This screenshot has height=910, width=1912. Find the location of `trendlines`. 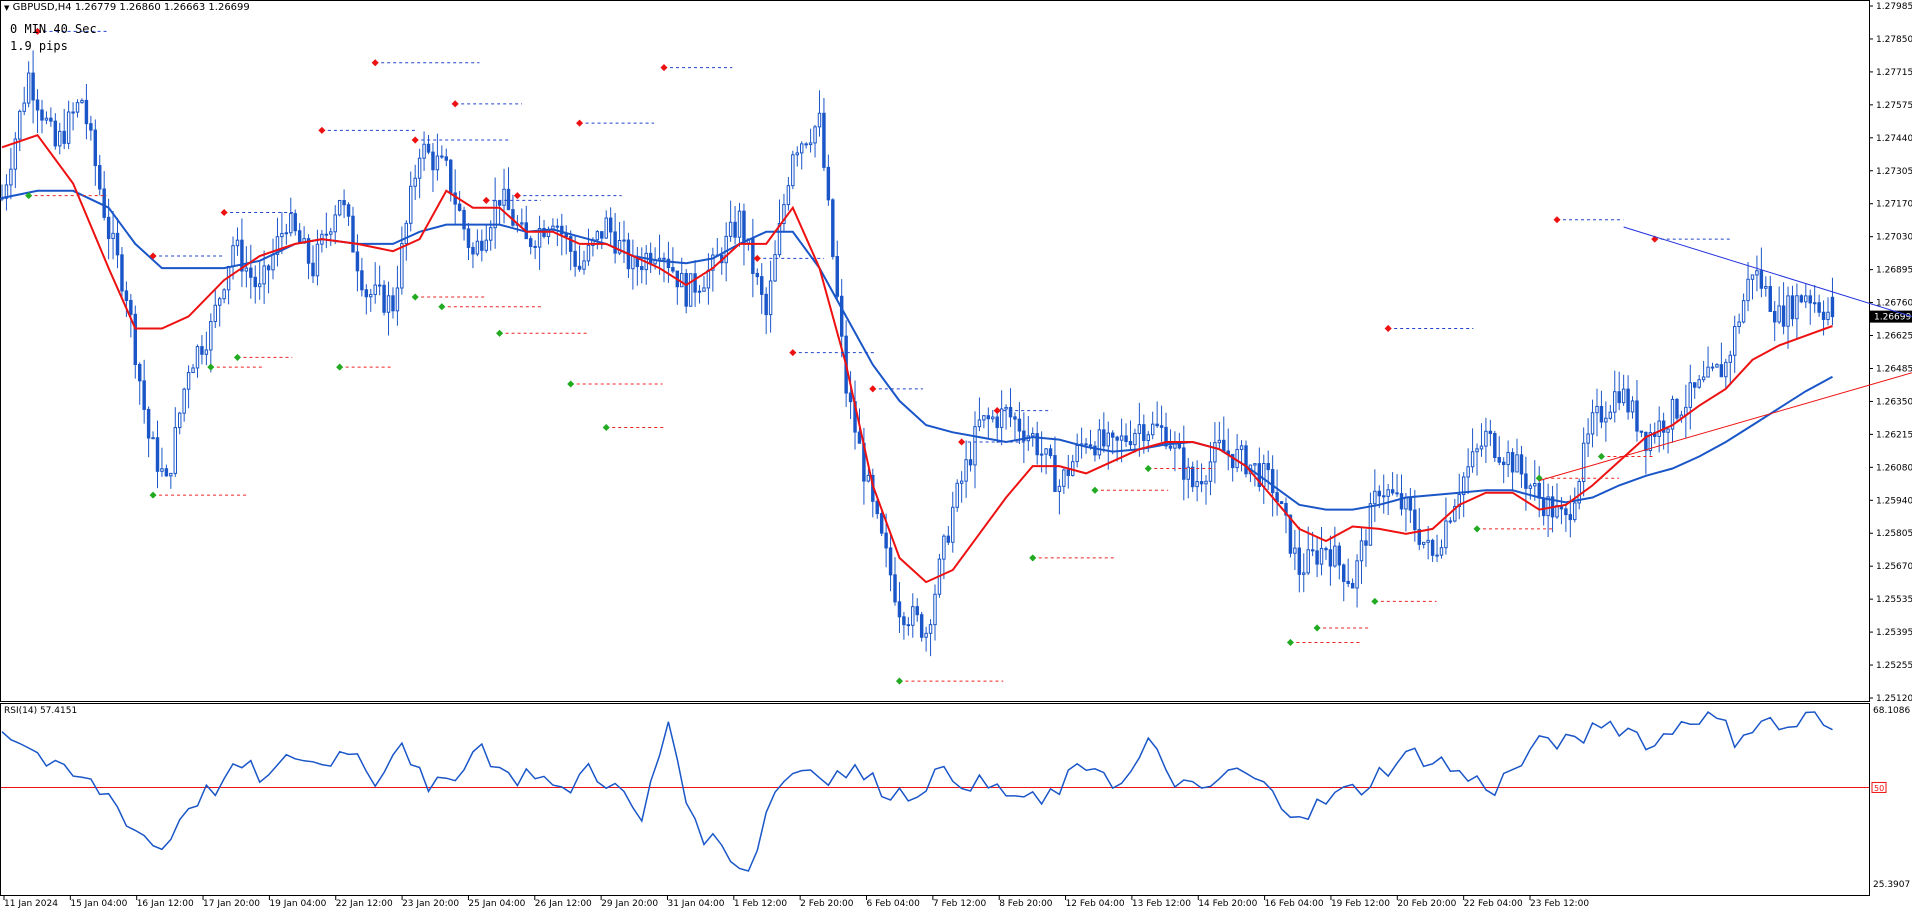

trendlines is located at coordinates (1725, 354).